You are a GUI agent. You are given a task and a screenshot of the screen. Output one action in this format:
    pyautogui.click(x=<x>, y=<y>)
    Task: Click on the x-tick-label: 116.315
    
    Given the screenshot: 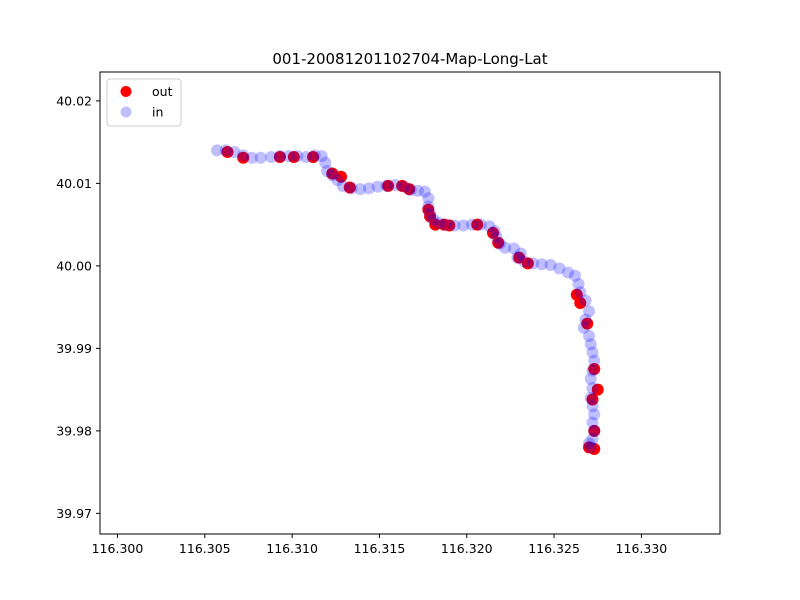 What is the action you would take?
    pyautogui.click(x=380, y=548)
    